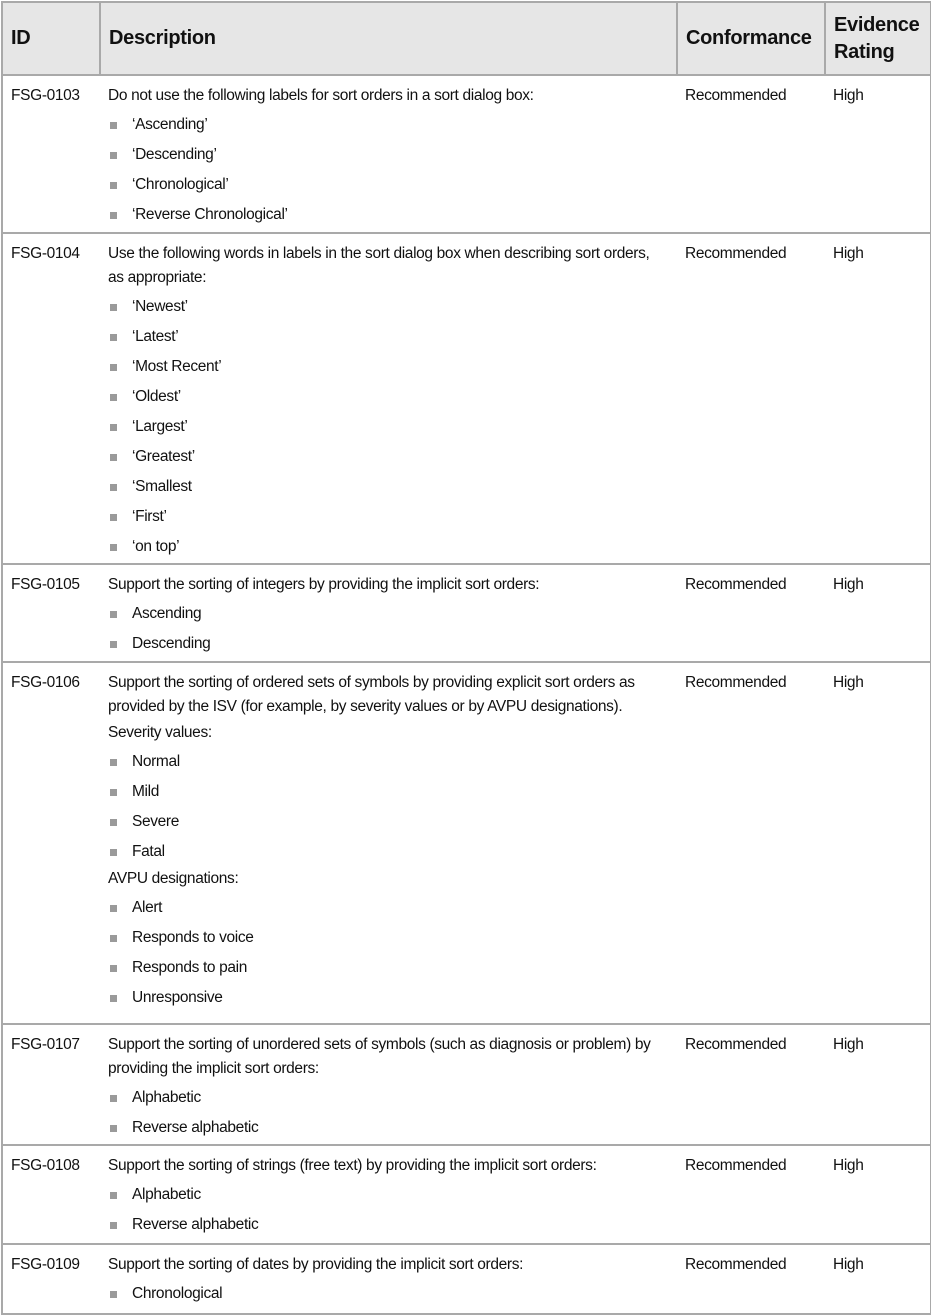  What do you see at coordinates (50, 1084) in the screenshot?
I see `id-cell: FSG-0107` at bounding box center [50, 1084].